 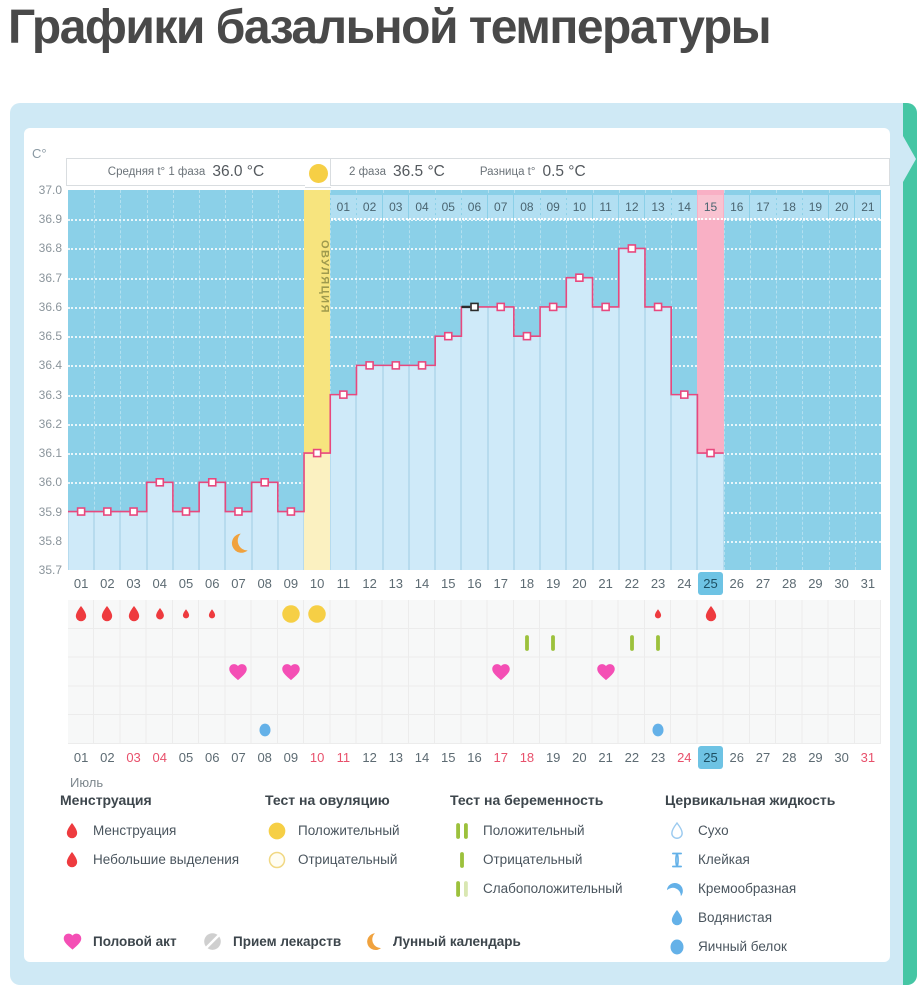 I want to click on day-label: 25, so click(x=710, y=758).